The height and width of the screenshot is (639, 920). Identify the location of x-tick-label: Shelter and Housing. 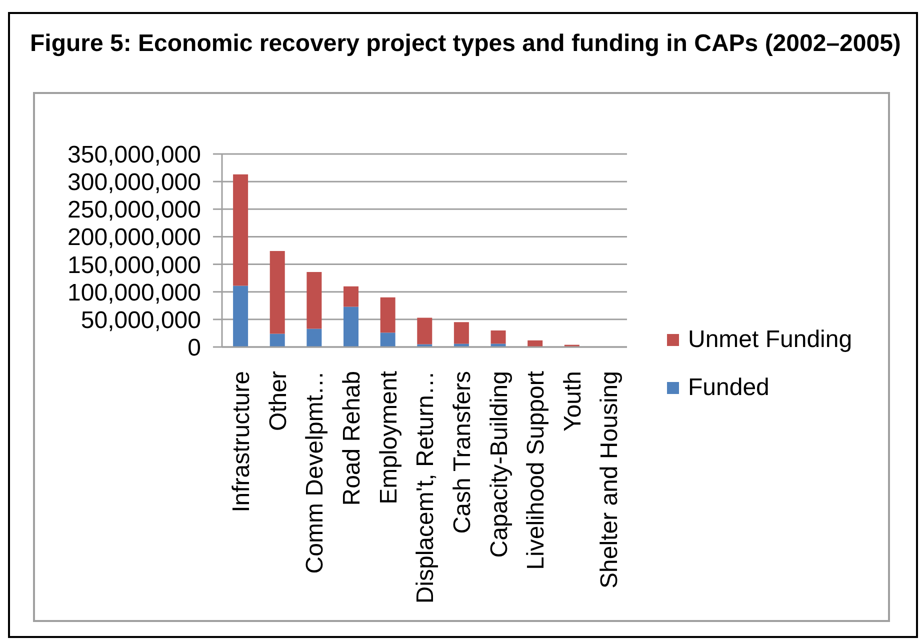
(610, 479).